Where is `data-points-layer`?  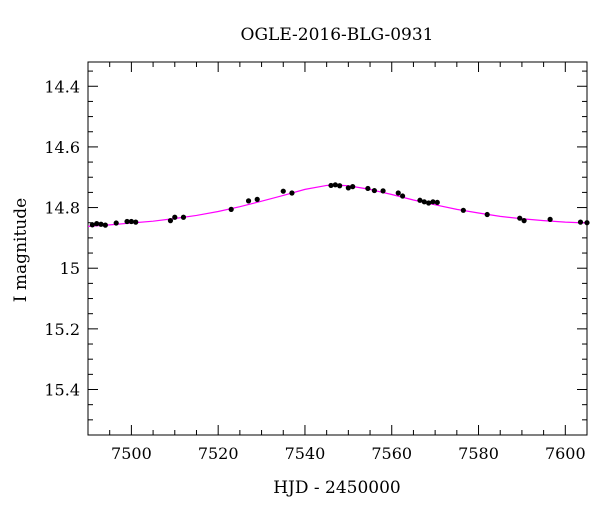
data-points-layer is located at coordinates (339, 205).